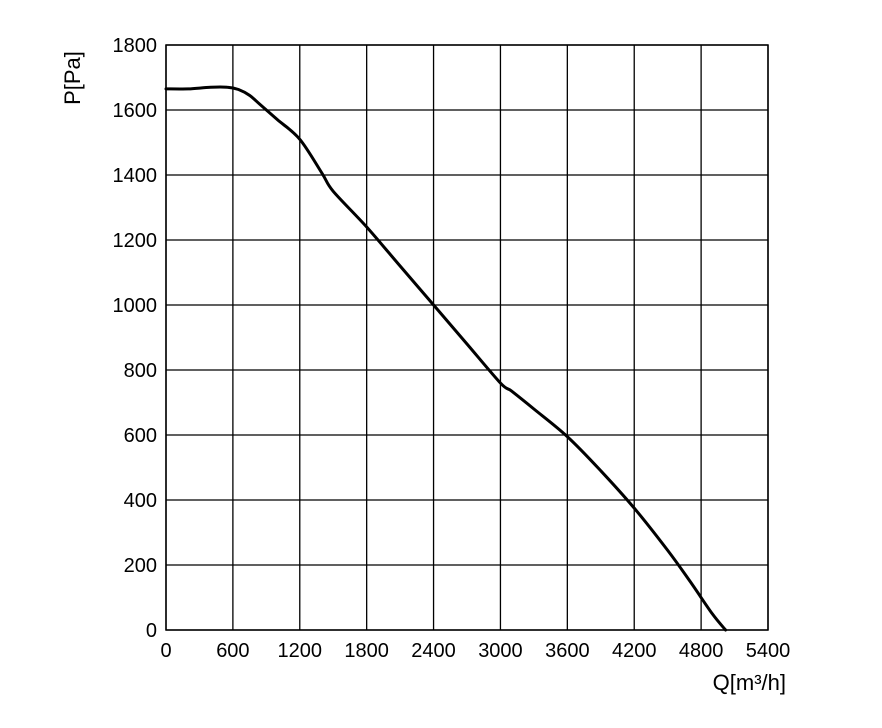  I want to click on y-tick-label: 400, so click(140, 501).